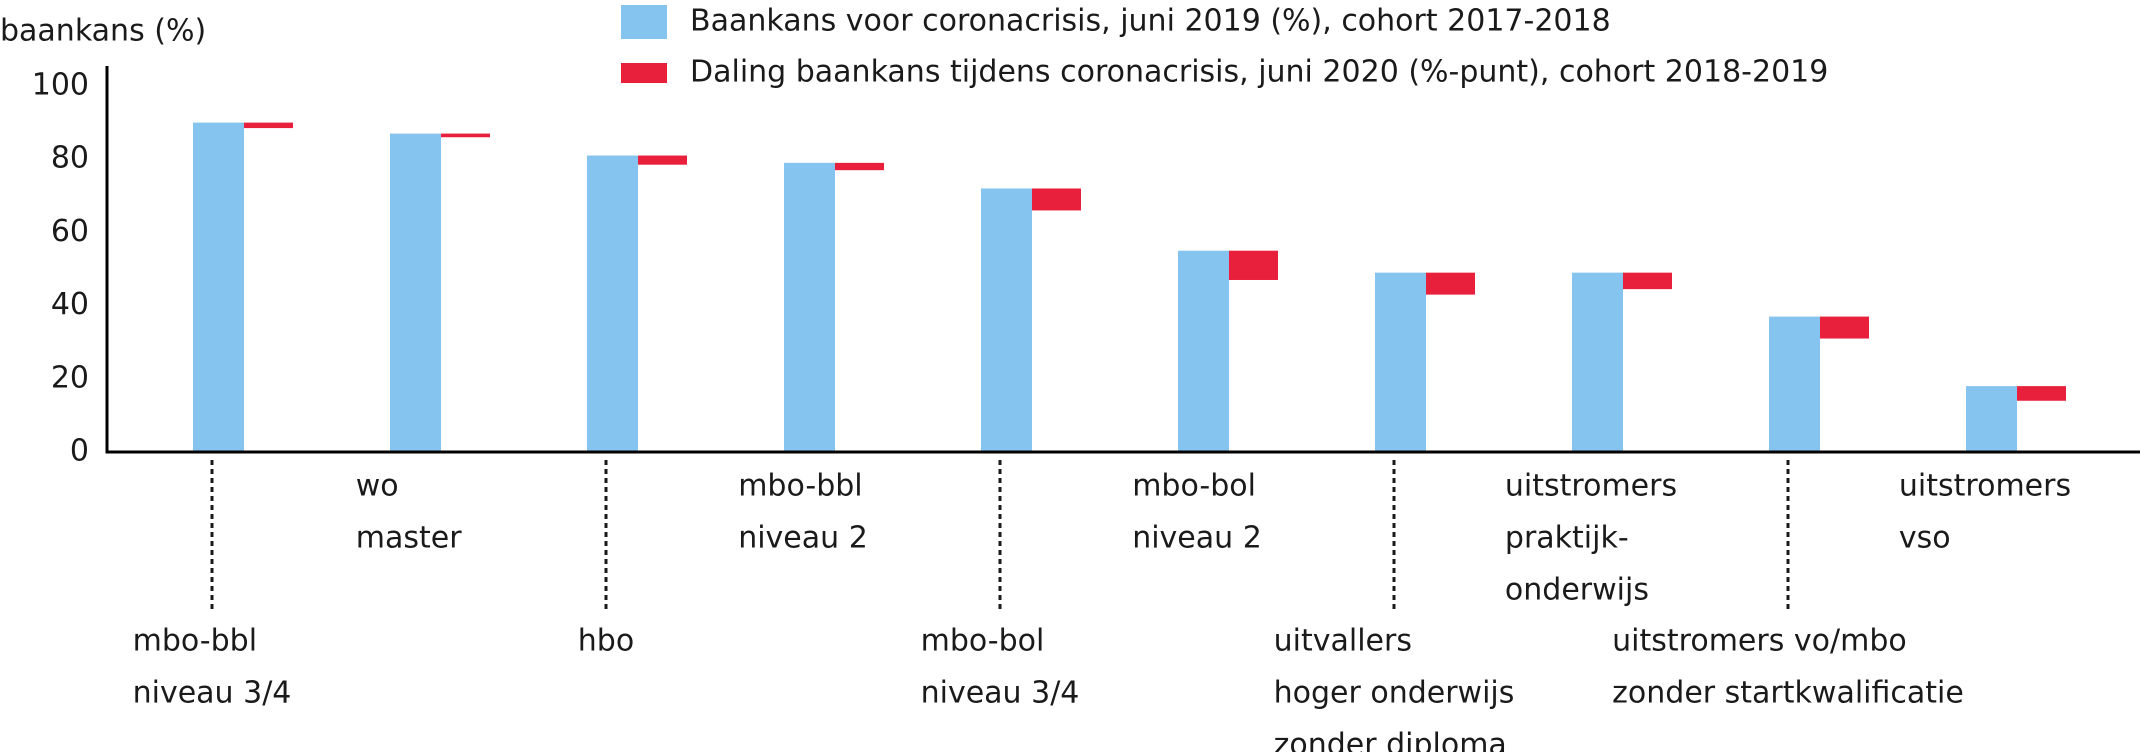 The width and height of the screenshot is (2150, 752). I want to click on x-tick-label-group: hbo, so click(606, 641).